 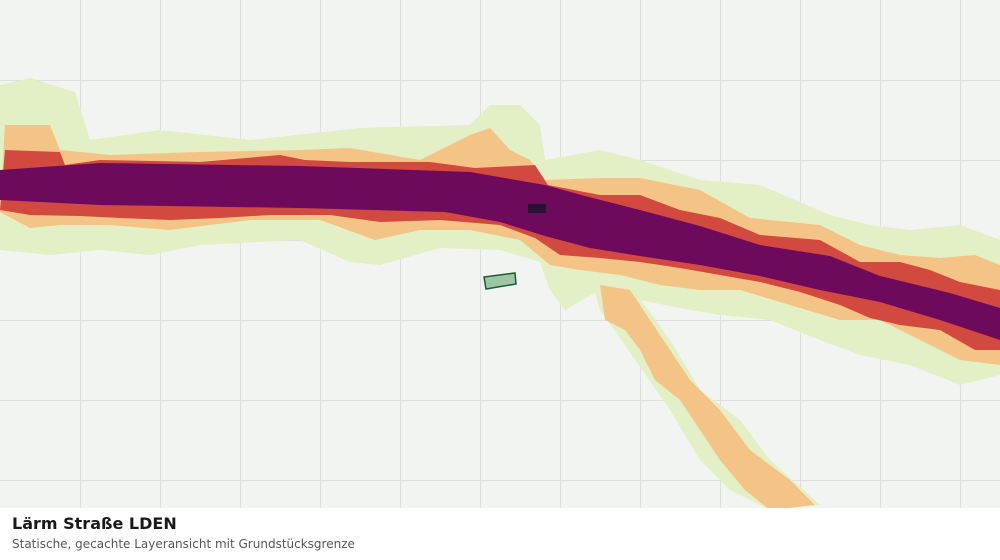 What do you see at coordinates (537, 208) in the screenshot?
I see `noise-hotspot` at bounding box center [537, 208].